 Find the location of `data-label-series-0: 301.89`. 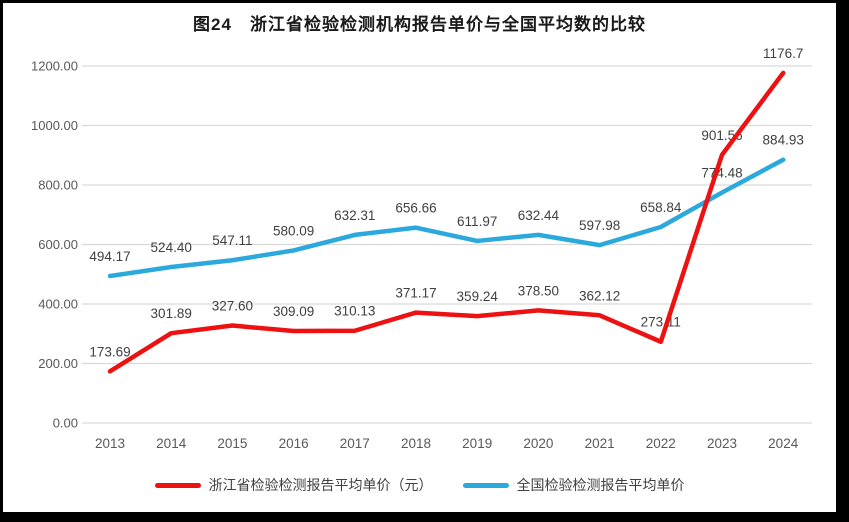

data-label-series-0: 301.89 is located at coordinates (171, 313).